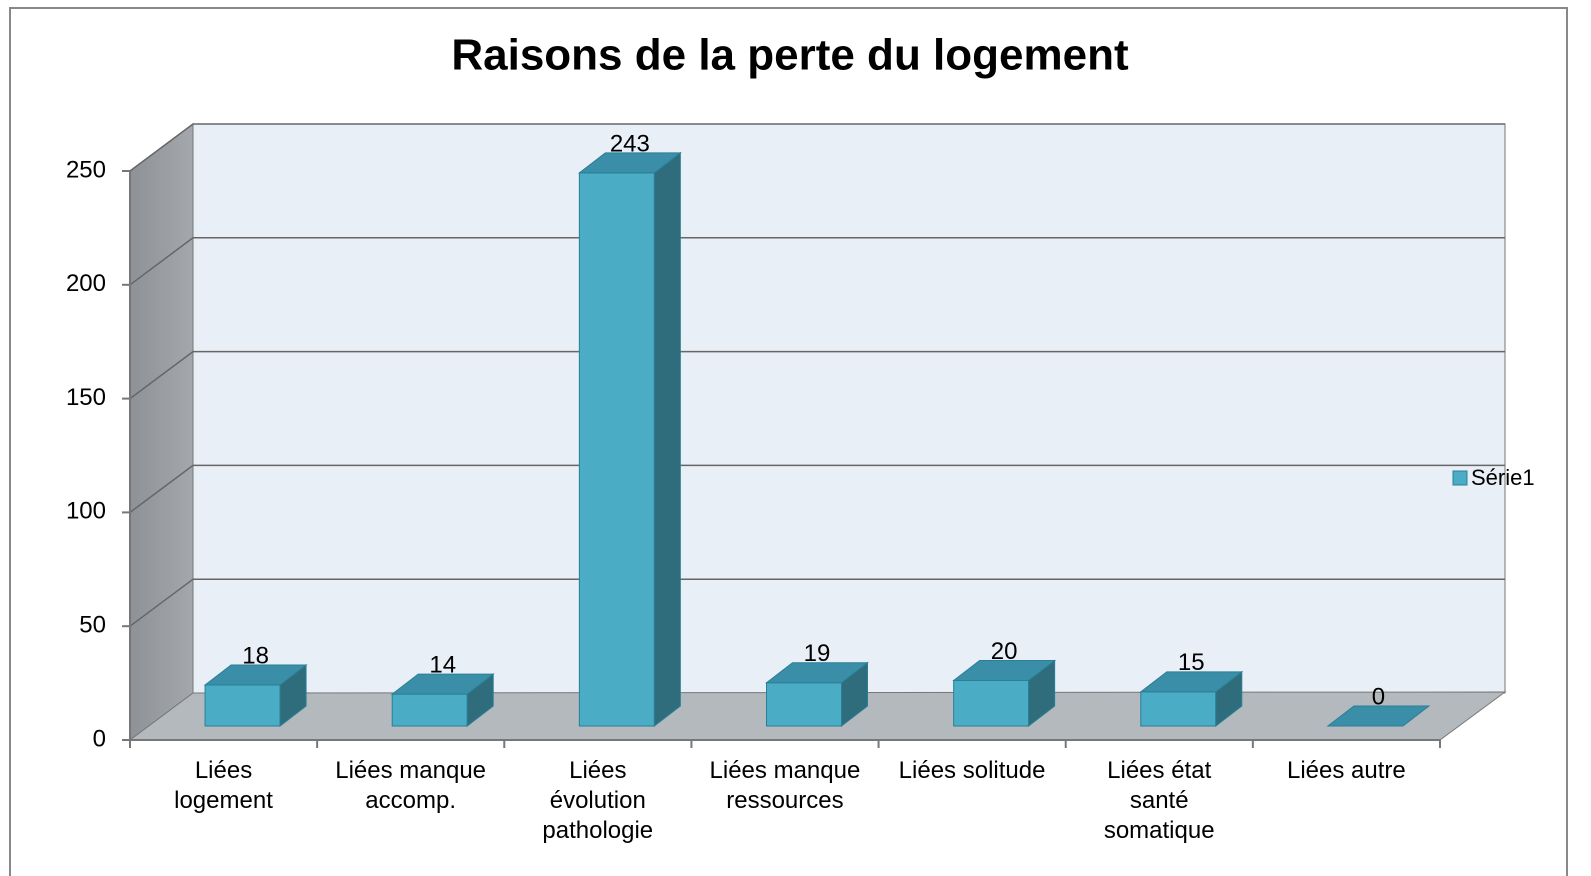  What do you see at coordinates (1004, 651) in the screenshot?
I see `data-label: 20` at bounding box center [1004, 651].